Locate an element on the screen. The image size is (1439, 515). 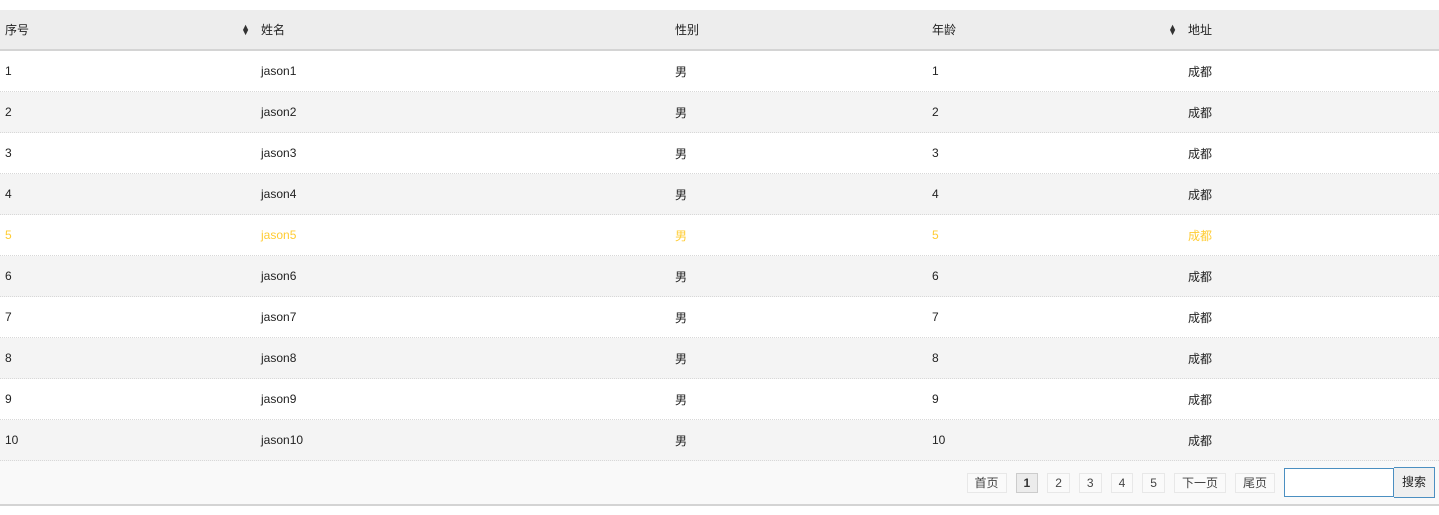
table-row: 1 jason1 男 1 成都 is located at coordinates (719, 71).